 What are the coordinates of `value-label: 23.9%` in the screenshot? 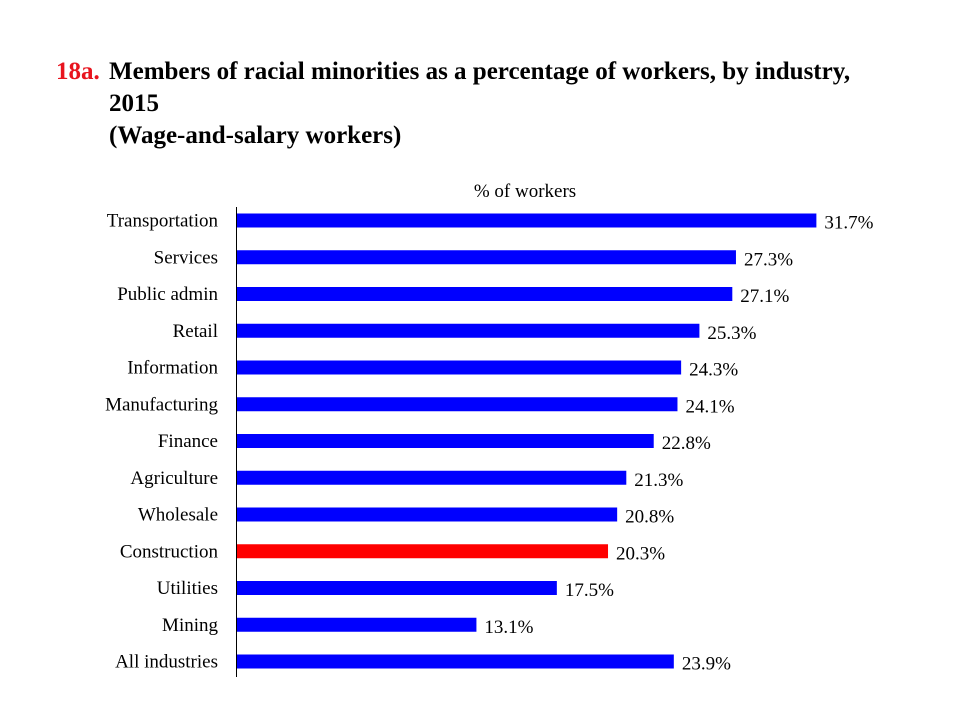 It's located at (706, 664).